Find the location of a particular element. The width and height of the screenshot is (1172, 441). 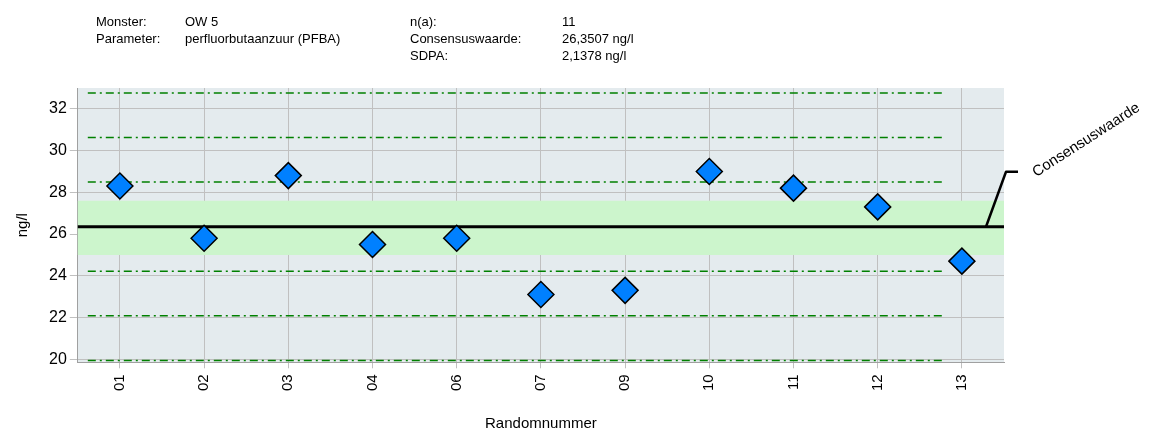

x-tick-label: 12 is located at coordinates (876, 382).